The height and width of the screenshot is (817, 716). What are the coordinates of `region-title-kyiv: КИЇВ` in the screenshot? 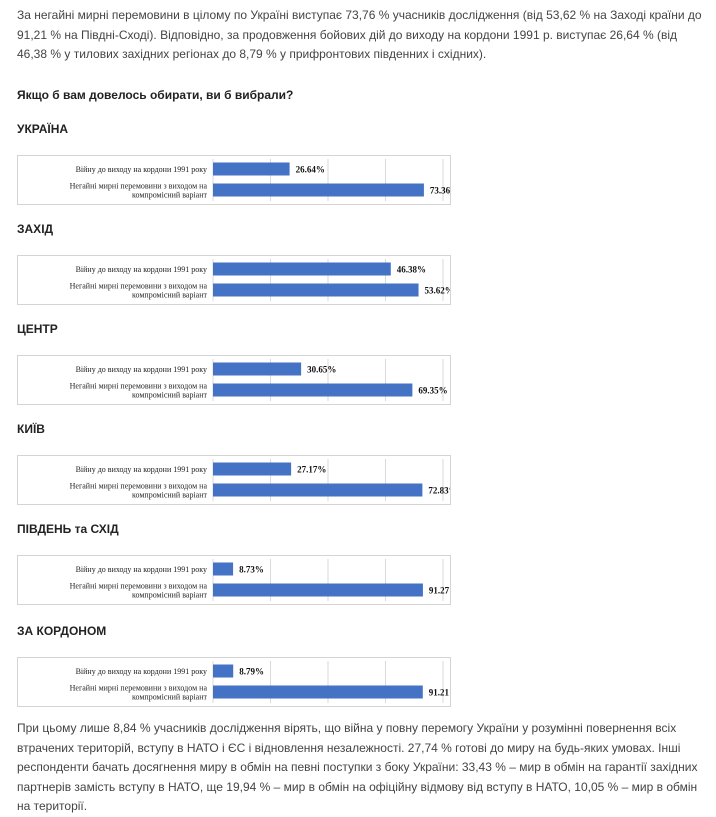 It's located at (31, 429).